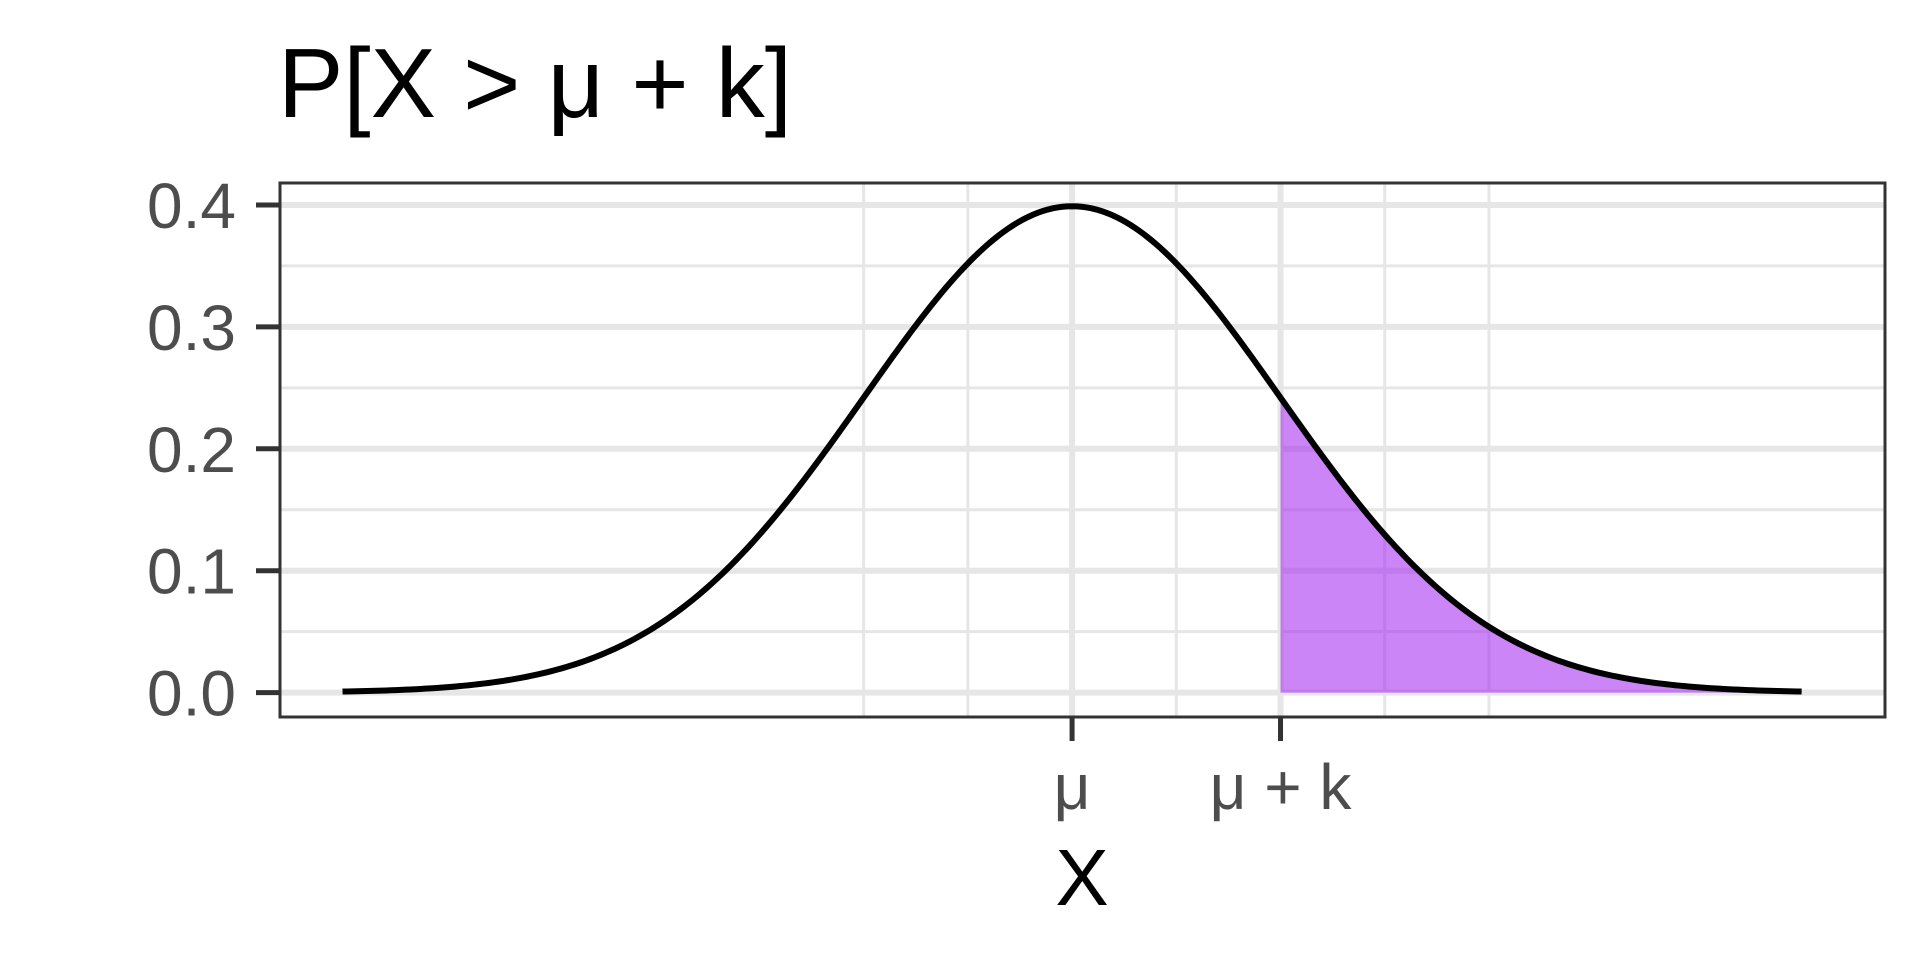 This screenshot has width=1920, height=960. What do you see at coordinates (191, 328) in the screenshot?
I see `y-tick-label: 0.3` at bounding box center [191, 328].